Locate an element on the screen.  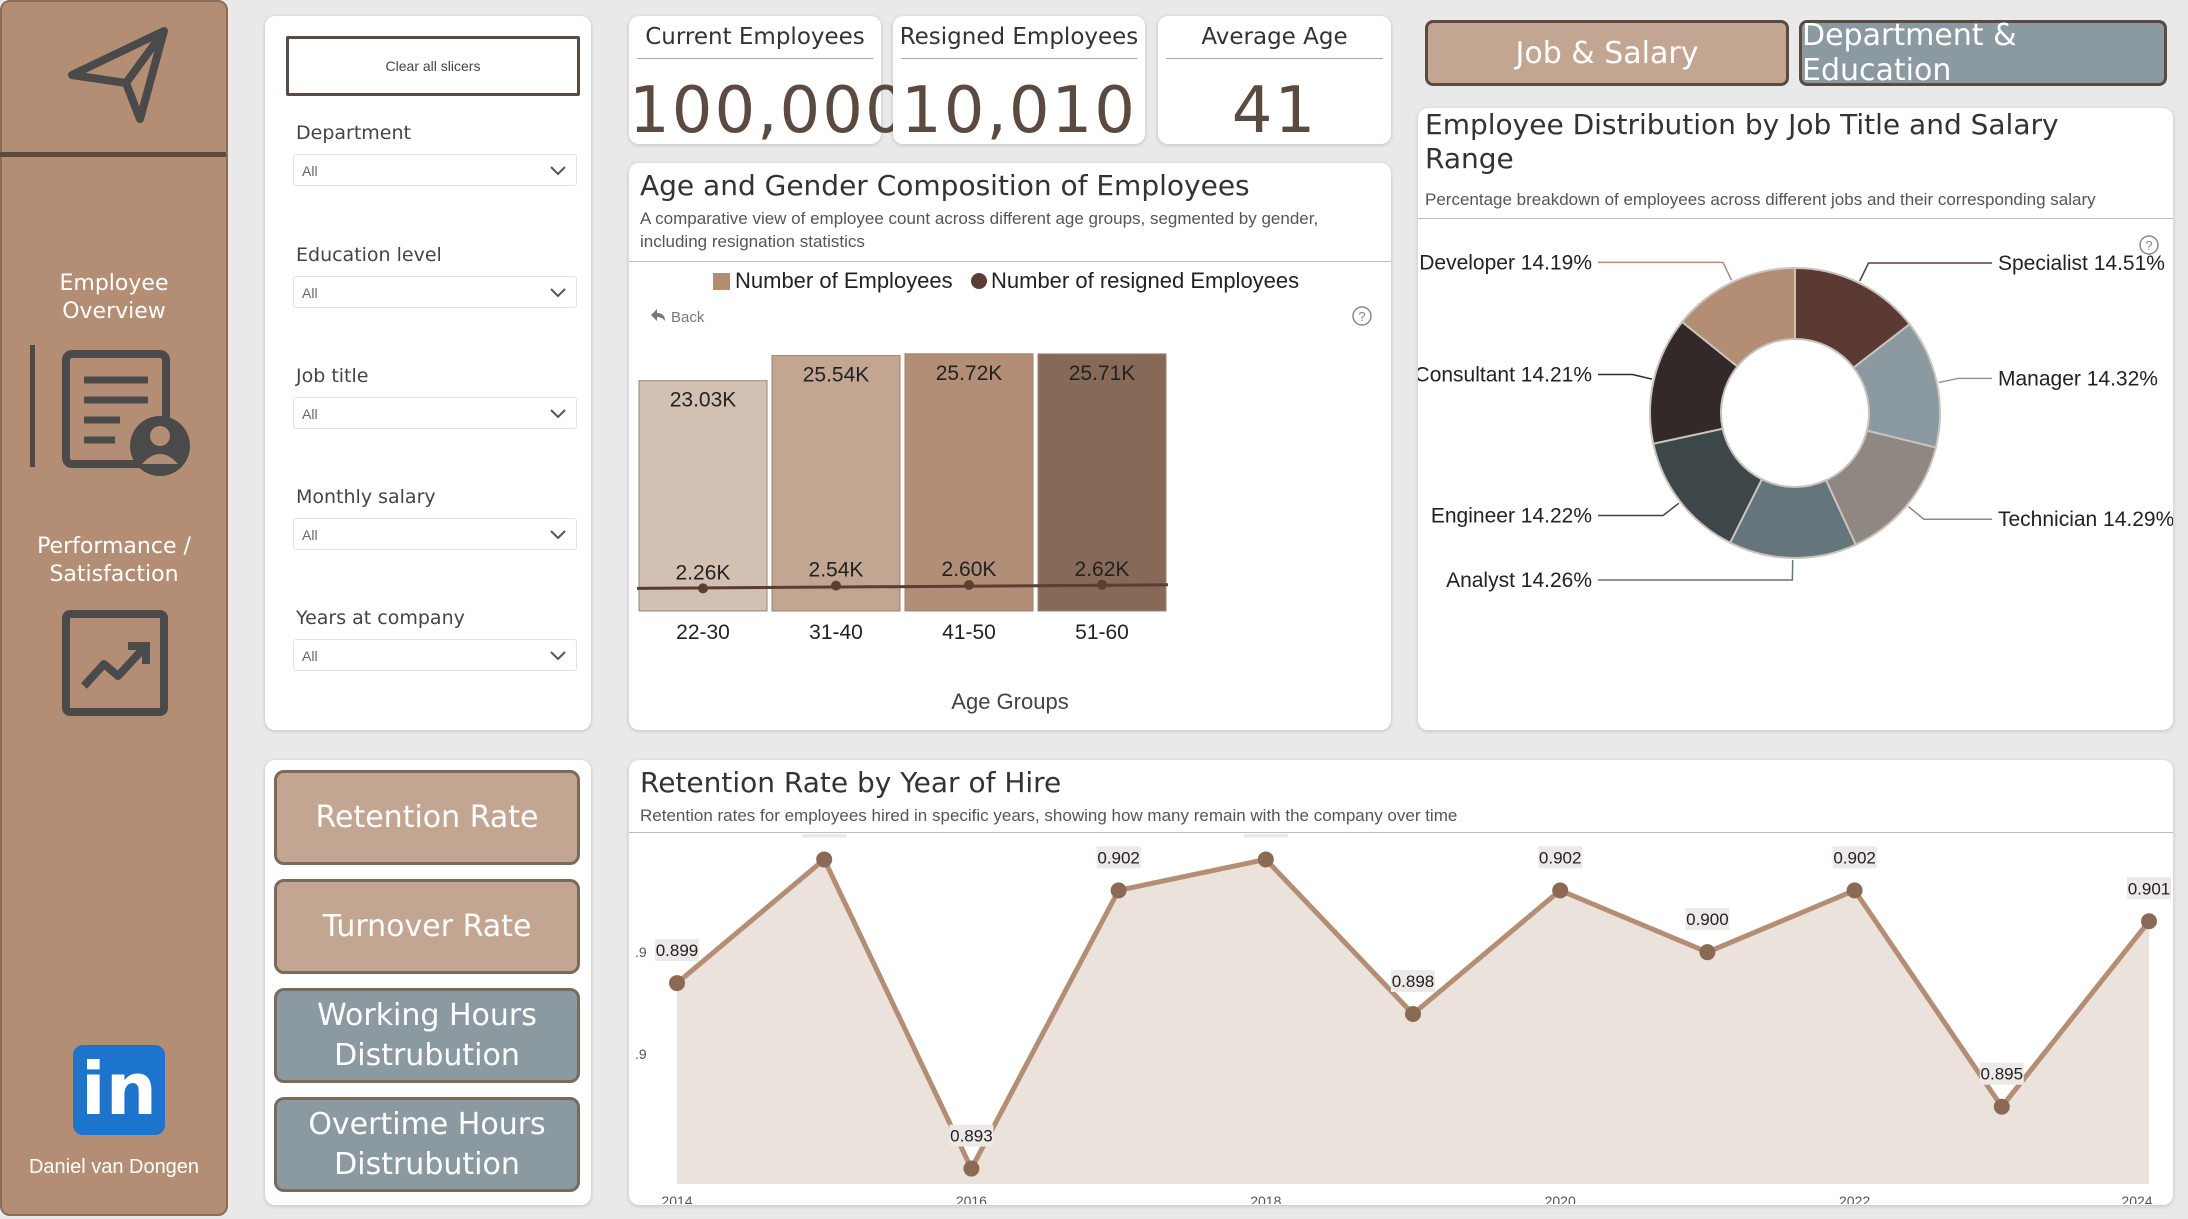
active-indicator is located at coordinates (32, 406).